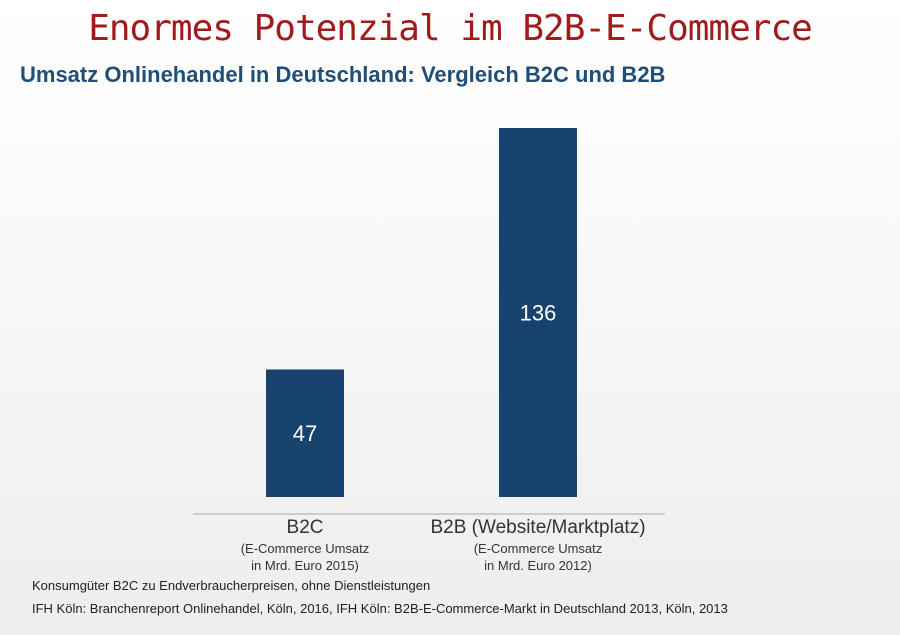  What do you see at coordinates (537, 527) in the screenshot?
I see `x-tick-label-2: B2B (Website/Marktplatz)` at bounding box center [537, 527].